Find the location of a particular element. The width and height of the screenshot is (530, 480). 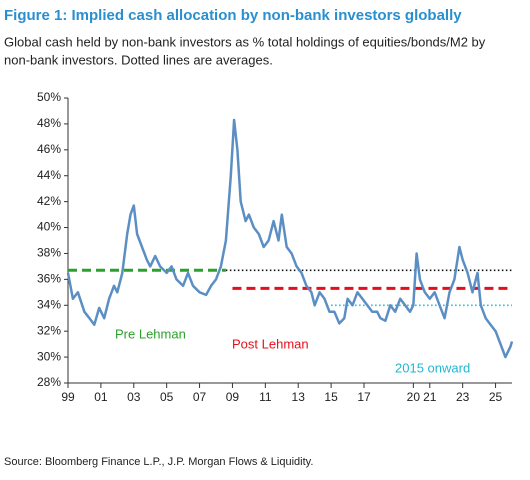

y-tick-label: 48% is located at coordinates (49, 123).